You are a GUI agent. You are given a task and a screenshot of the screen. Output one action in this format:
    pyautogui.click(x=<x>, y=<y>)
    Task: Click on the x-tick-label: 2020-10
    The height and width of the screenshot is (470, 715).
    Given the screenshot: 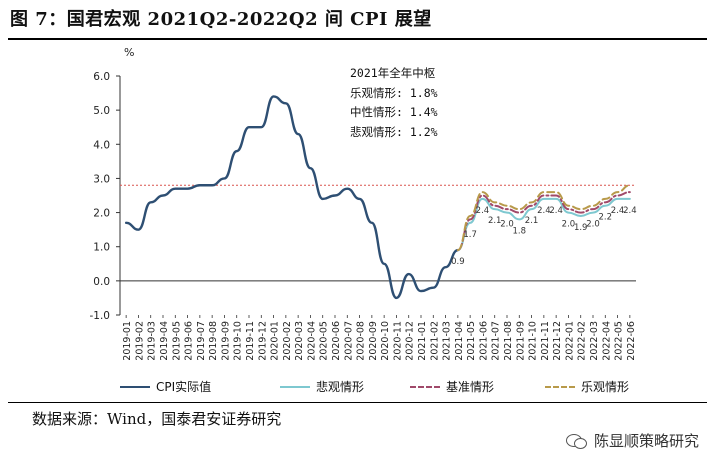 What is the action you would take?
    pyautogui.click(x=385, y=341)
    